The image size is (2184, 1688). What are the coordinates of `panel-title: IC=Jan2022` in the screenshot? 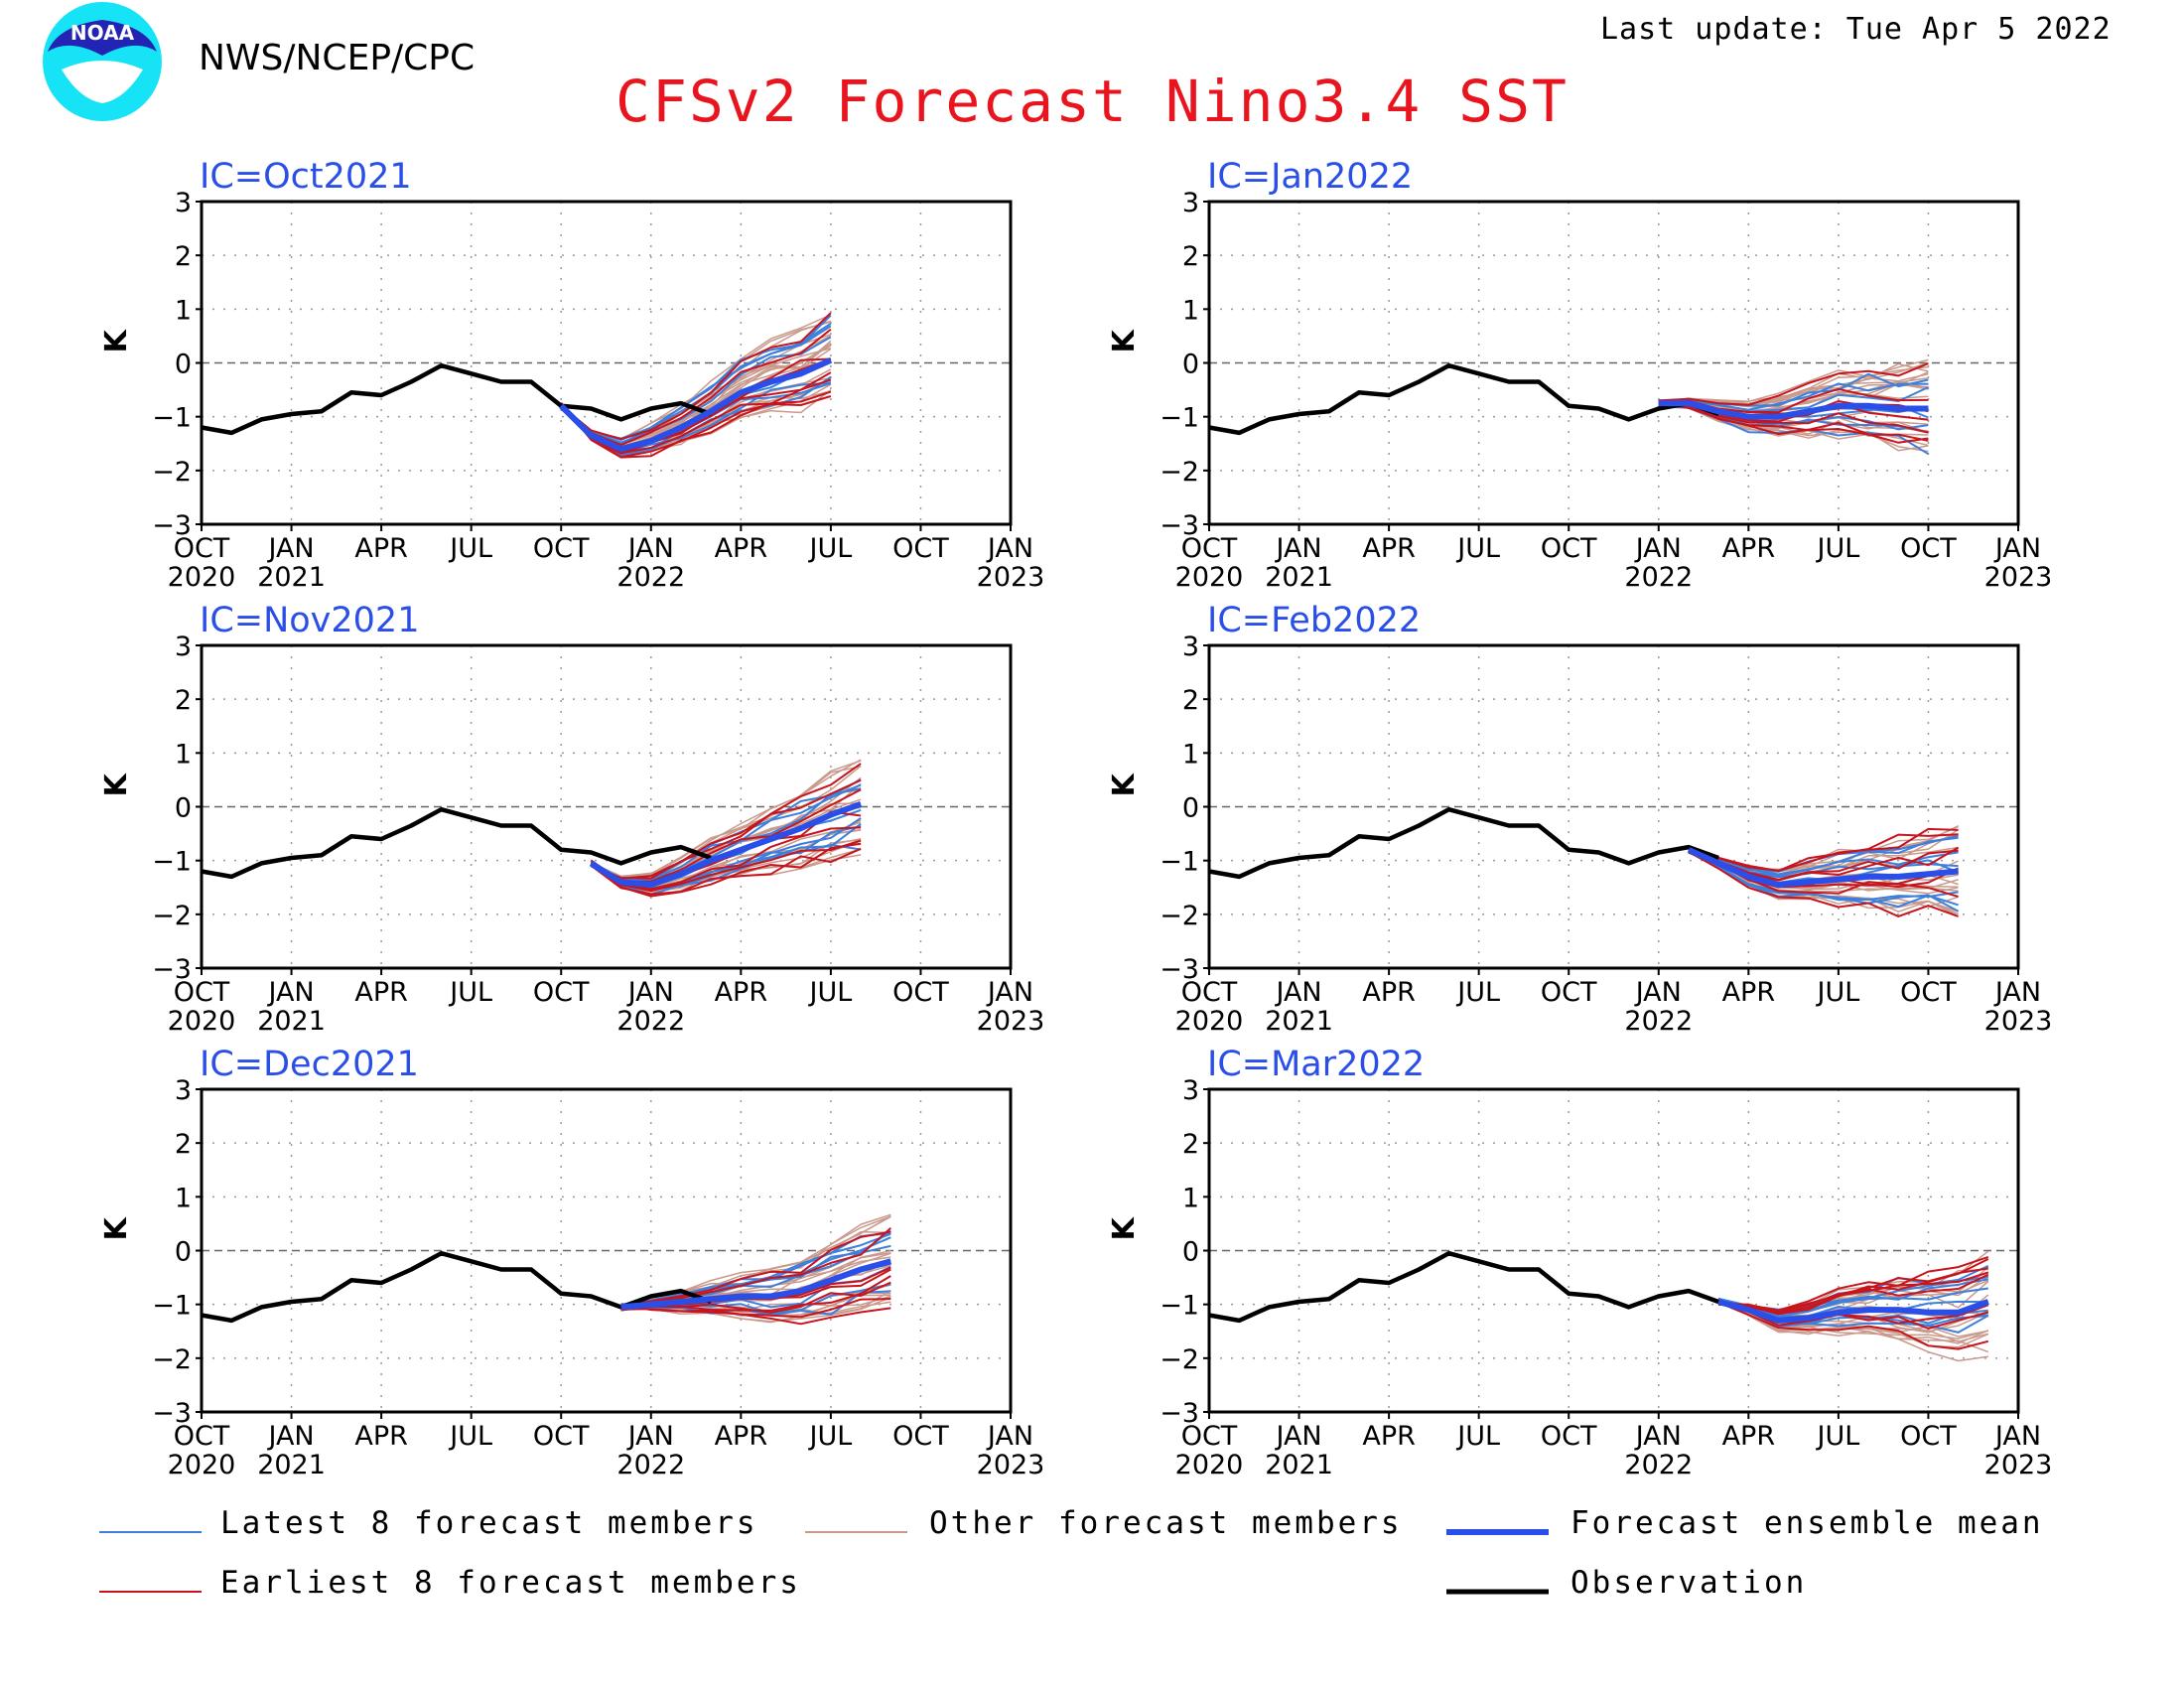 It's located at (1310, 177).